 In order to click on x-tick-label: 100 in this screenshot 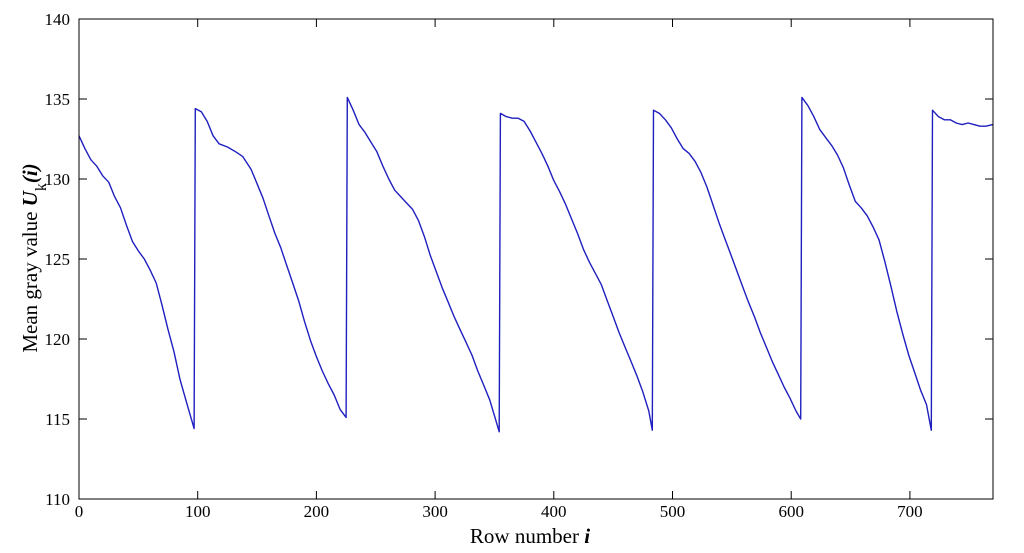, I will do `click(198, 511)`.